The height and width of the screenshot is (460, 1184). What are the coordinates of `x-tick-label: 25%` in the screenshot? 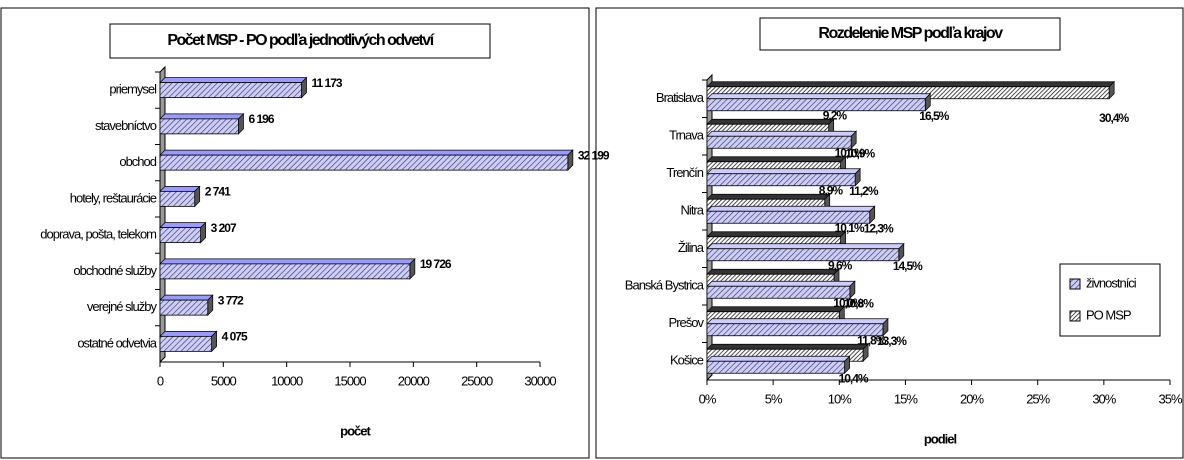 It's located at (1038, 398).